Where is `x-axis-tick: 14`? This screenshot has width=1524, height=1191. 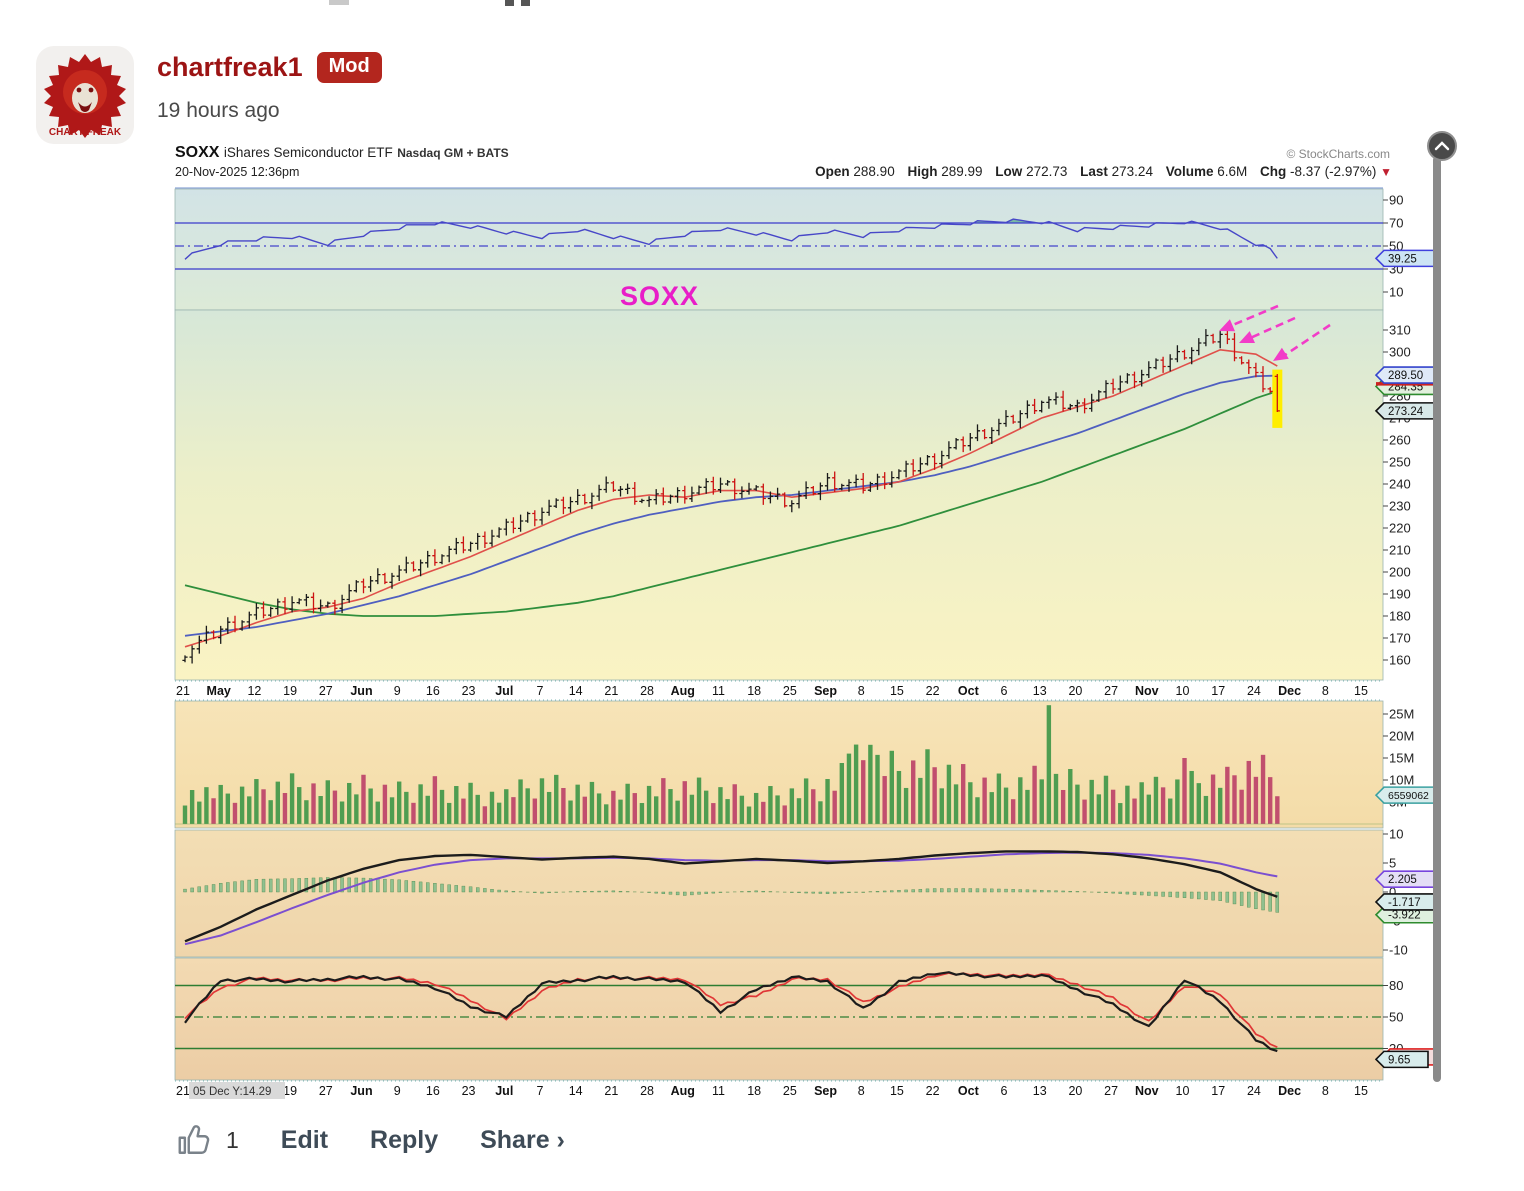
x-axis-tick: 14 is located at coordinates (576, 691).